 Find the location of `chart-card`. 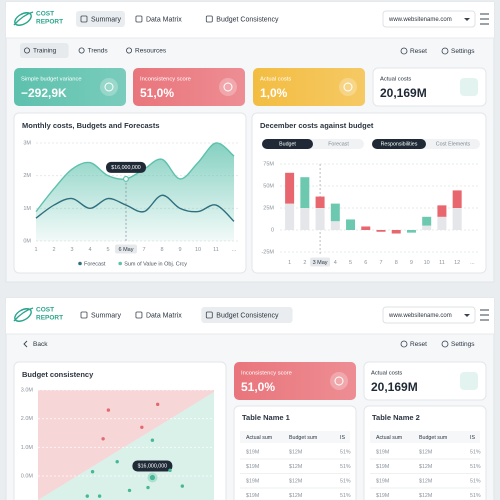

chart-card is located at coordinates (120, 430).